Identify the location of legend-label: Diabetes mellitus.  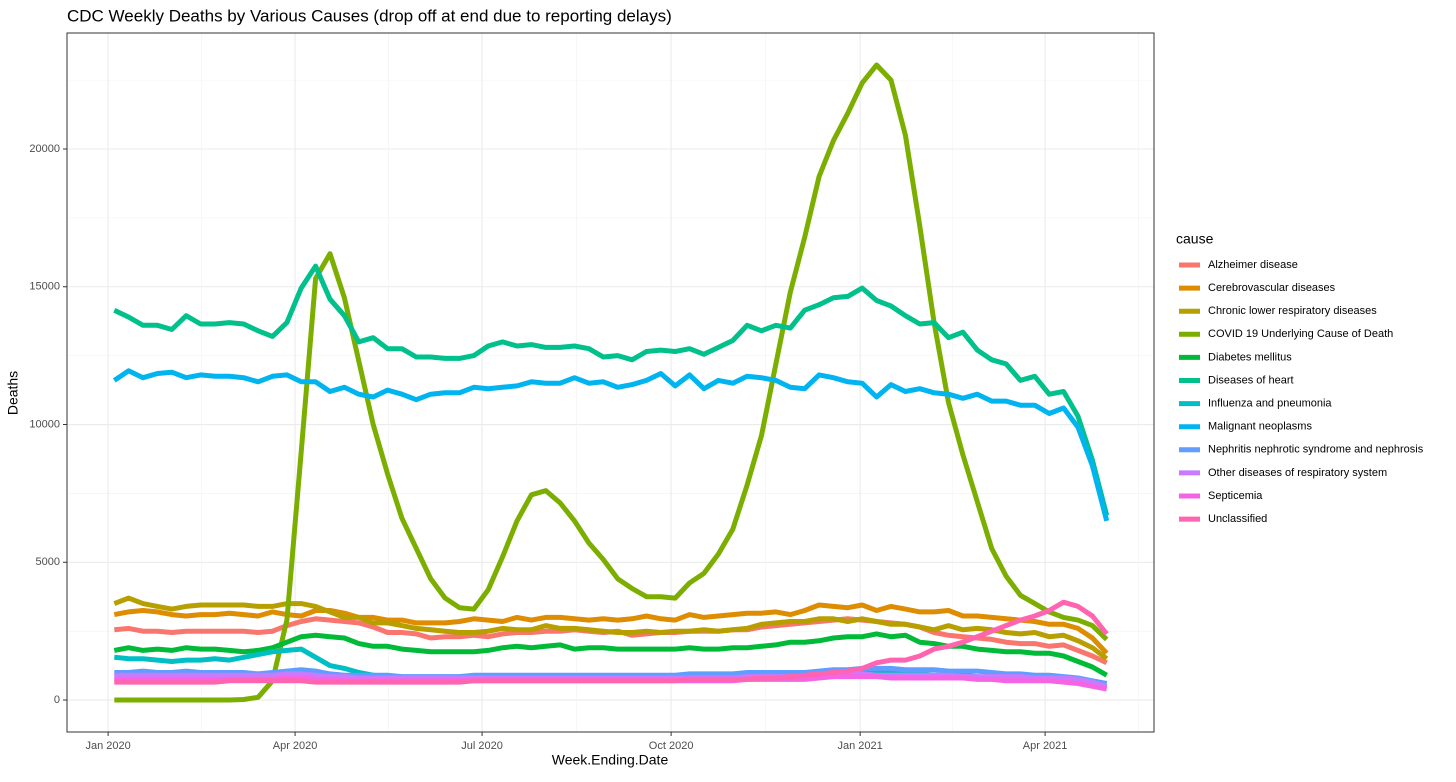
(1250, 357).